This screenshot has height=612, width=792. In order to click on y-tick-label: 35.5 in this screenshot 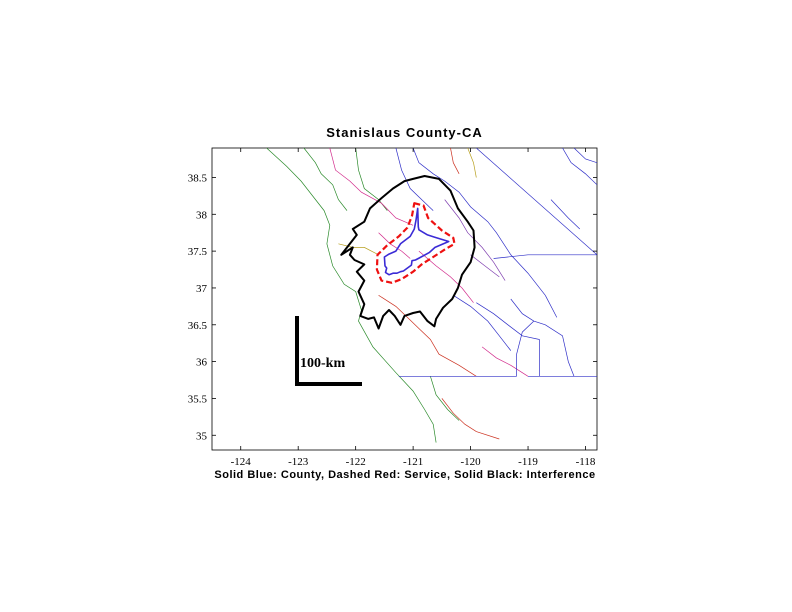, I will do `click(198, 399)`.